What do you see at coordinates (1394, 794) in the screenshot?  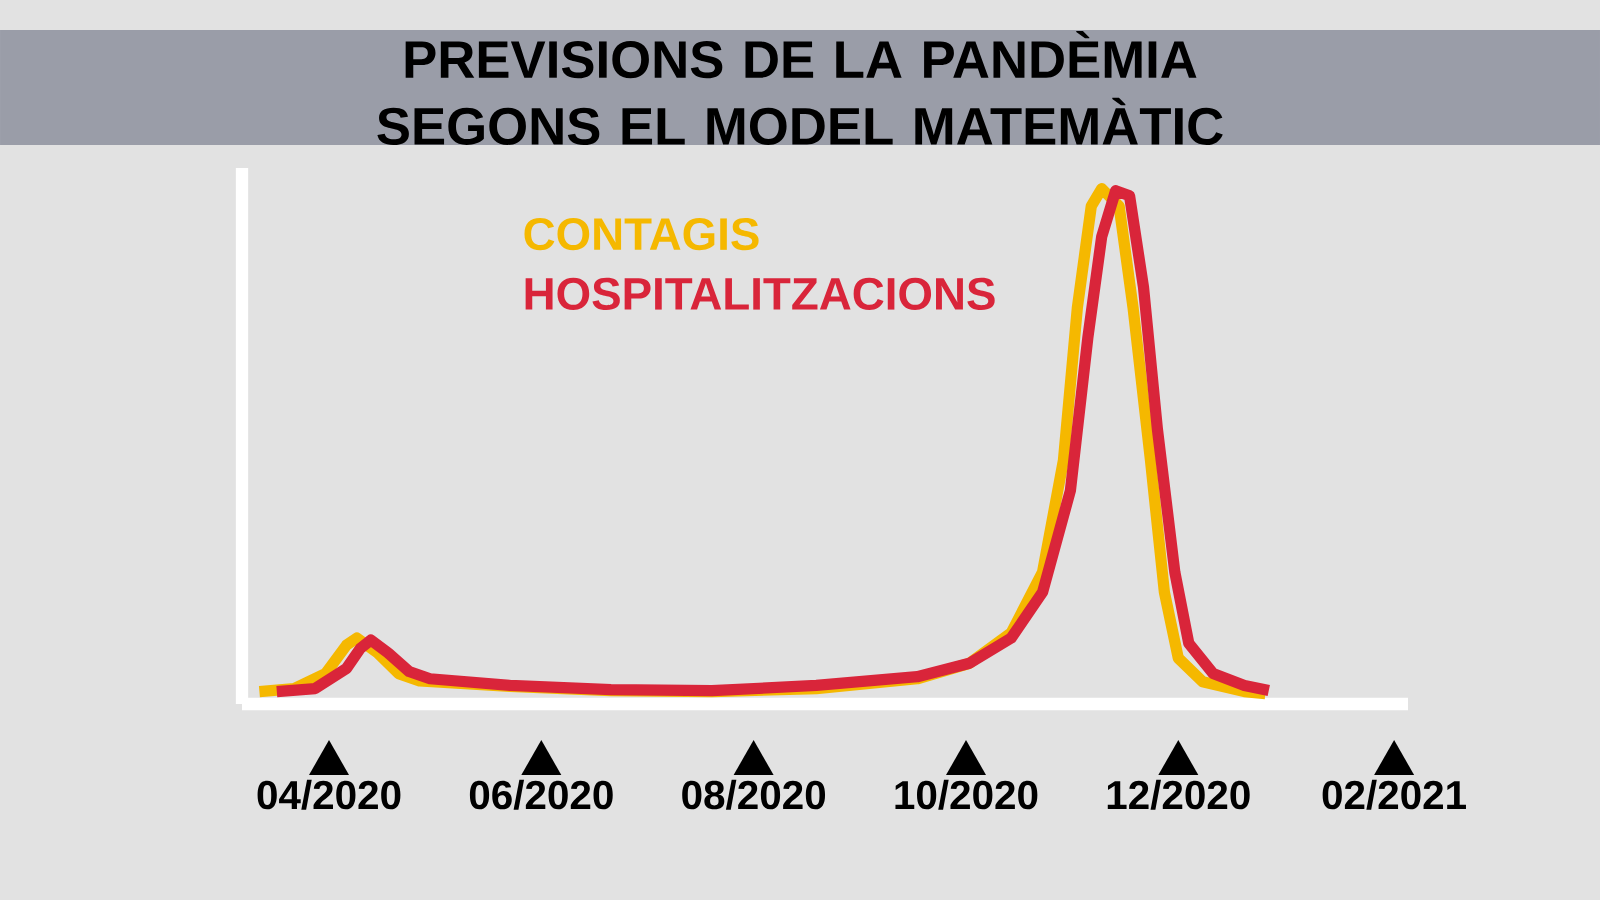 I see `x-tick-label: 02/2021` at bounding box center [1394, 794].